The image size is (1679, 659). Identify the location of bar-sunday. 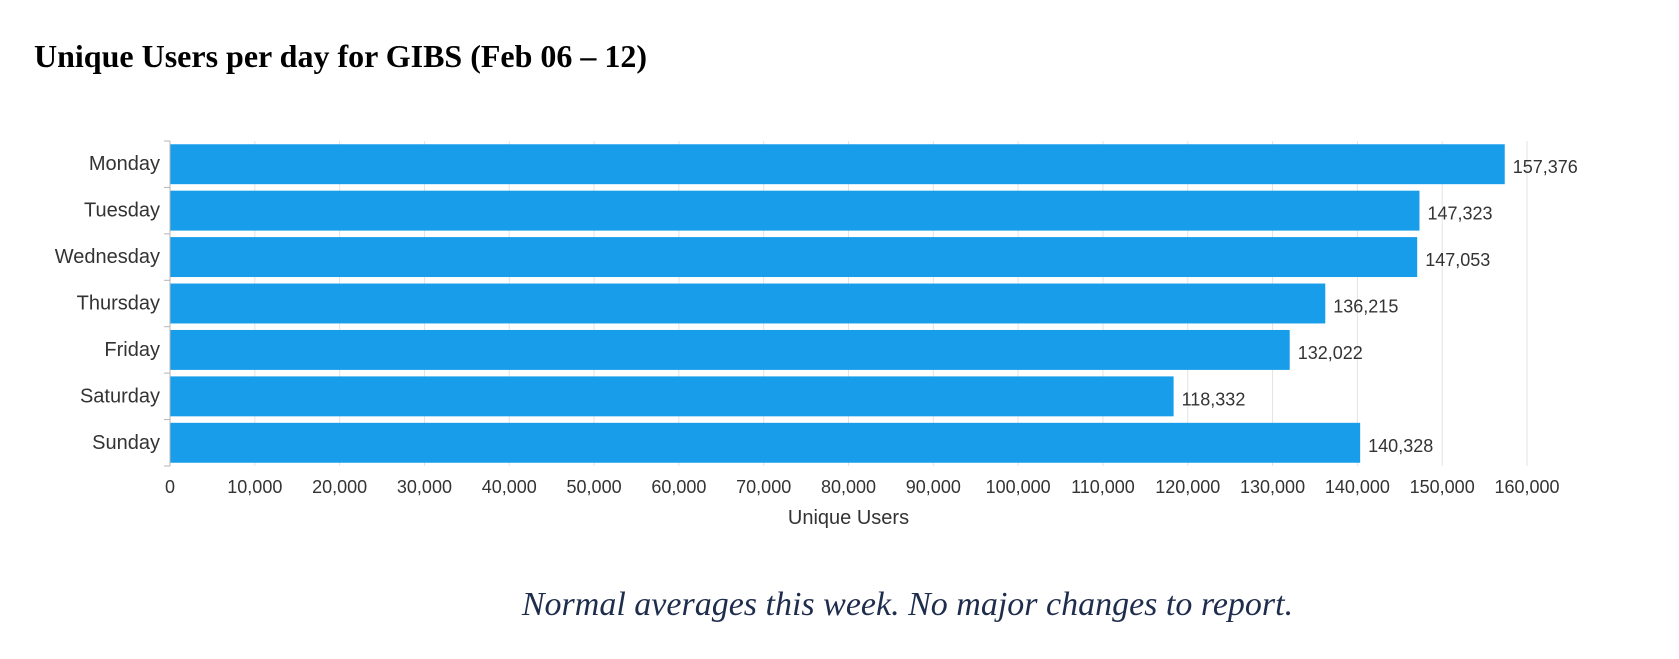
(765, 442).